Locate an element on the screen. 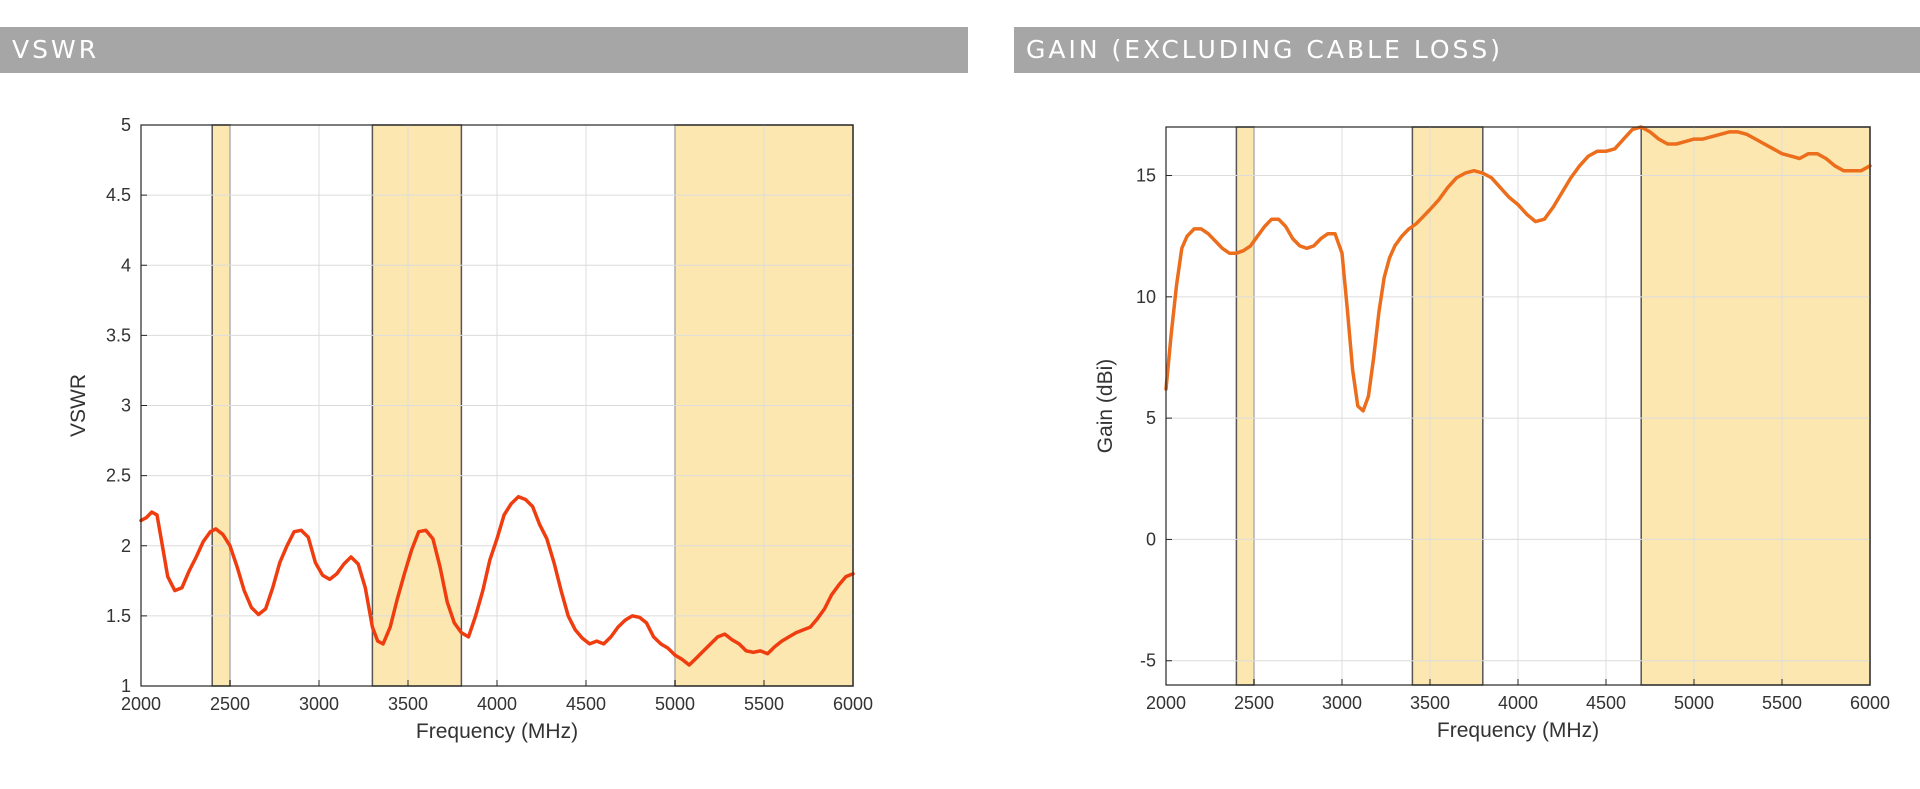  gain-xtick-label-7: 5500 is located at coordinates (1782, 703).